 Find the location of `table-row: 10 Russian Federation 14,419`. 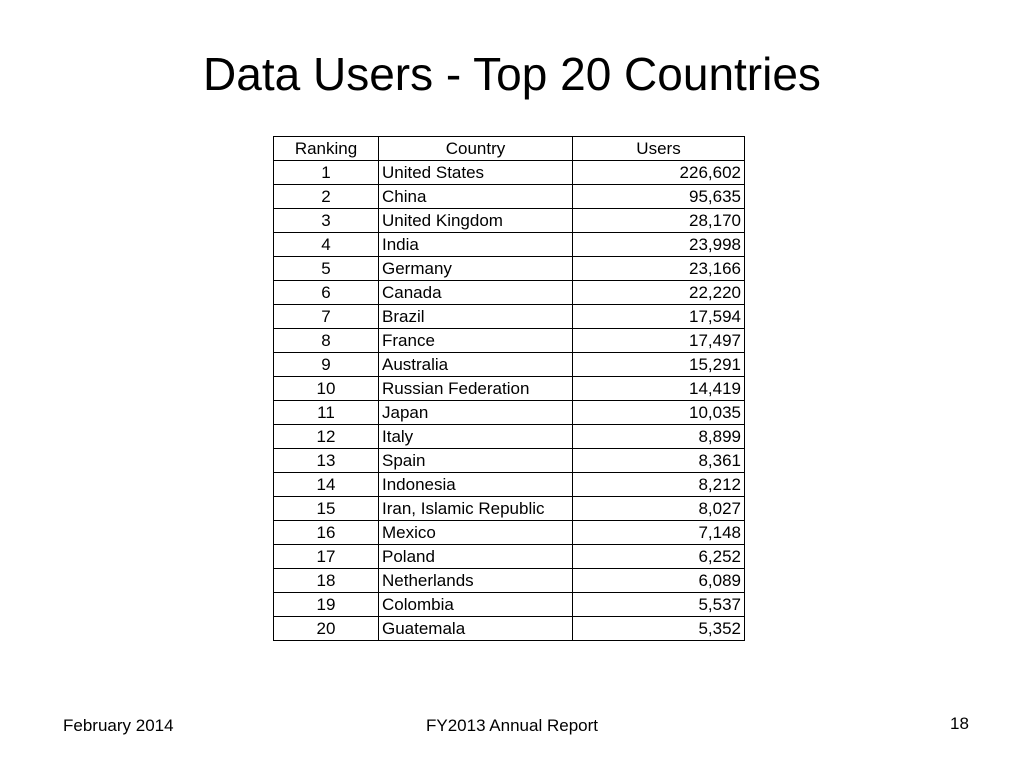

table-row: 10 Russian Federation 14,419 is located at coordinates (509, 388).